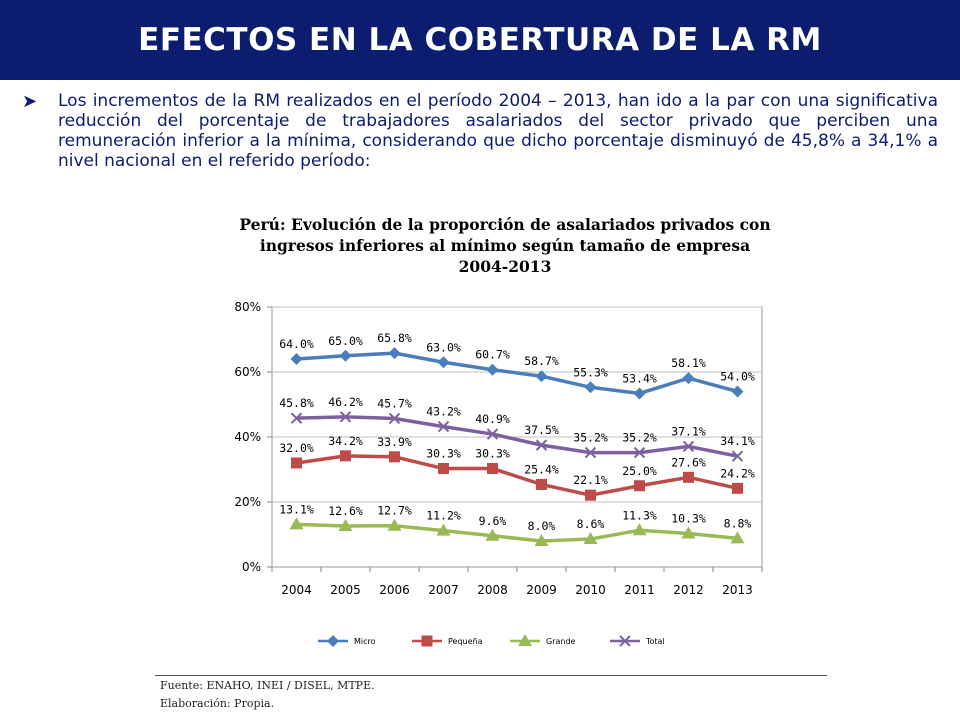 The image size is (960, 720). Describe the element at coordinates (590, 480) in the screenshot. I see `data-label: 22.1%` at that location.